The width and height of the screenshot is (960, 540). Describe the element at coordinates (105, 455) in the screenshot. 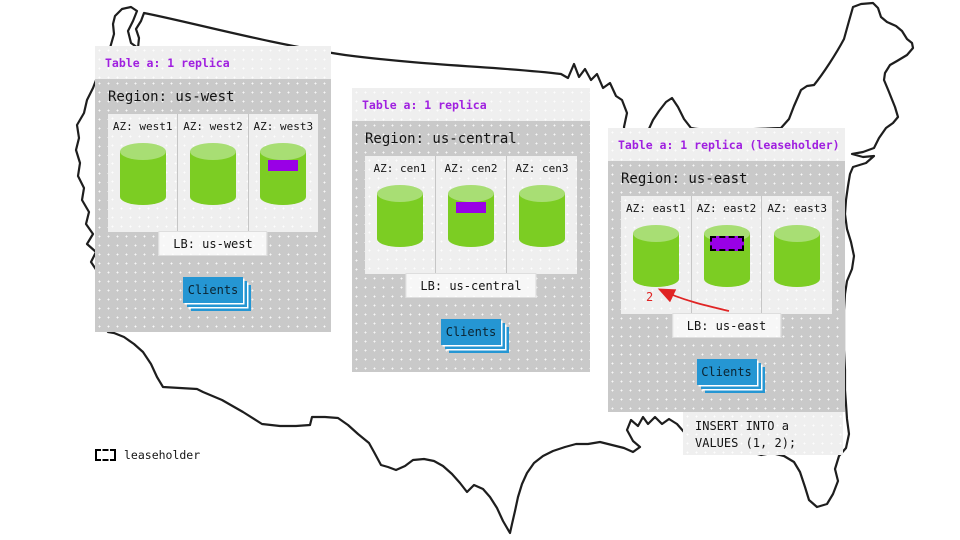

I see `leaseholder-swatch-icon` at that location.